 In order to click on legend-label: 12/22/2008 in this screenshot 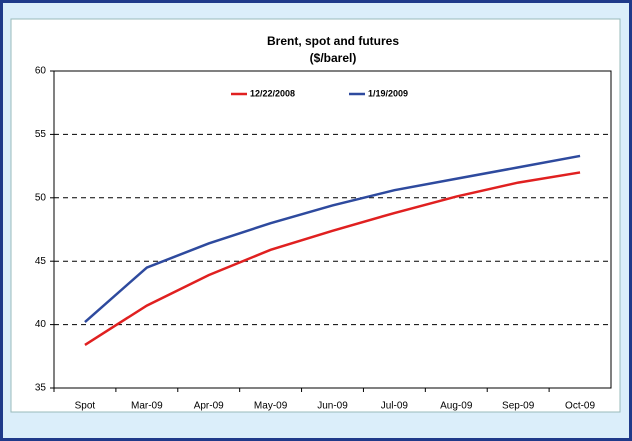, I will do `click(272, 93)`.